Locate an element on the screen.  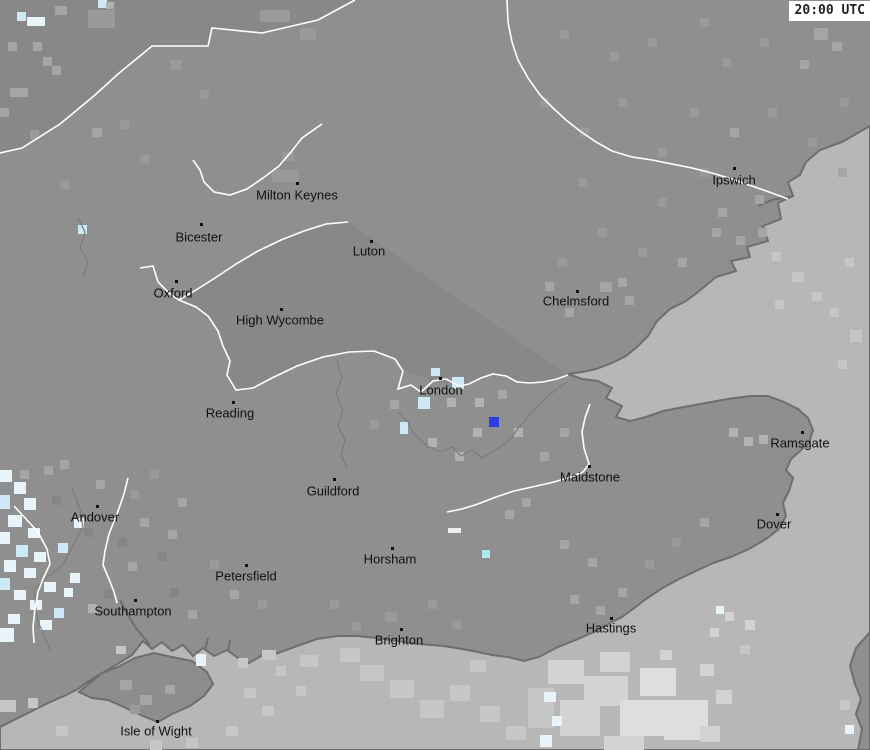
county-line-wiltshire is located at coordinates (58, 569).